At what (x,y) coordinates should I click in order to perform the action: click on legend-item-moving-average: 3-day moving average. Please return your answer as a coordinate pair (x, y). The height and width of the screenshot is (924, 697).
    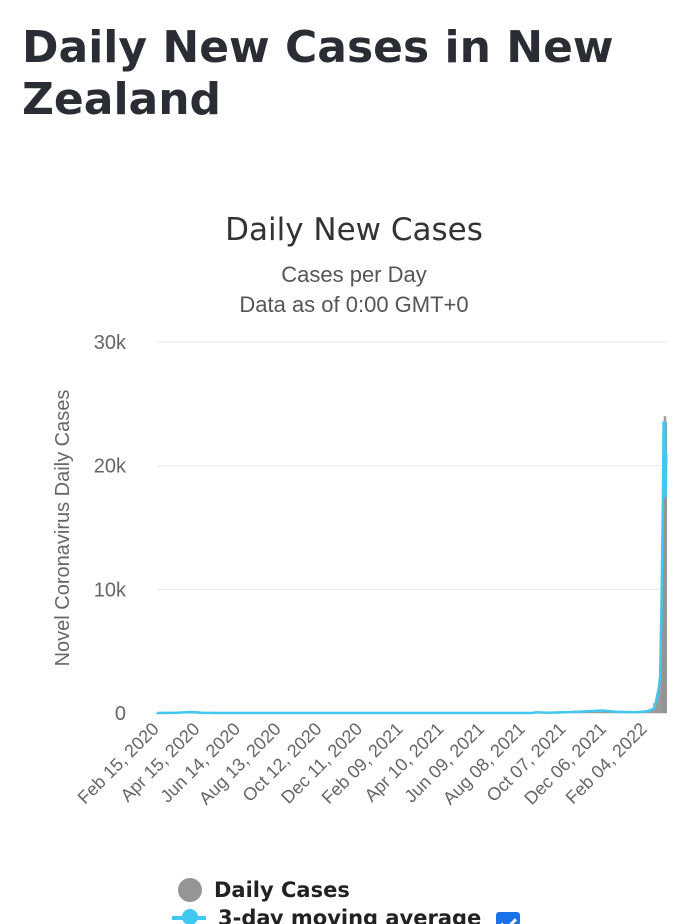
    Looking at the image, I should click on (326, 914).